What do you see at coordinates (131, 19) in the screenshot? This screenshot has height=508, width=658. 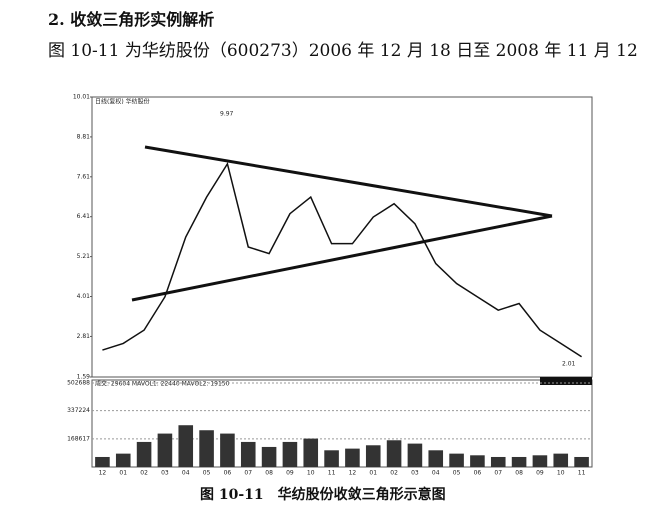 I see `heading: 2. 收敛三角形实例解析` at bounding box center [131, 19].